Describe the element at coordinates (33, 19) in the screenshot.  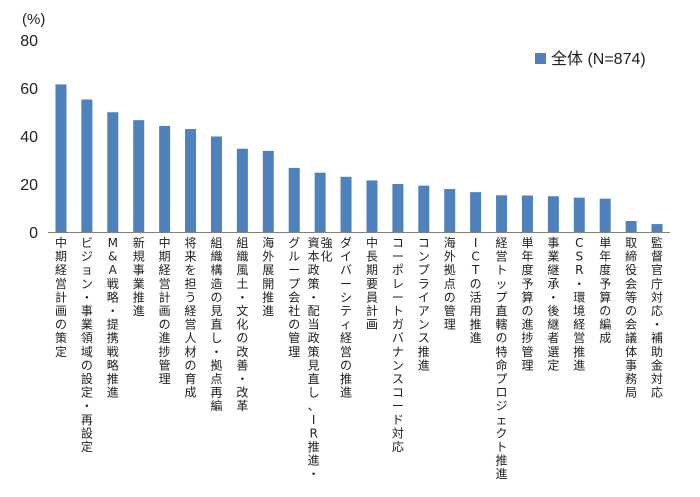
I see `y-axis-unit-label: (%)` at that location.